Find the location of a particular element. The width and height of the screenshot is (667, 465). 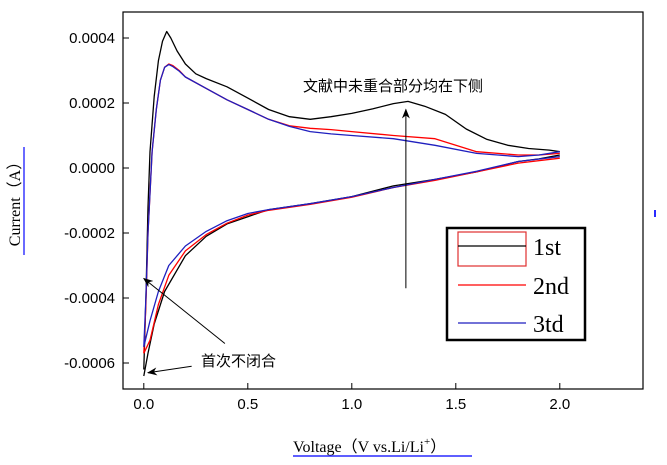

x-axis-title-close: ） is located at coordinates (438, 447).